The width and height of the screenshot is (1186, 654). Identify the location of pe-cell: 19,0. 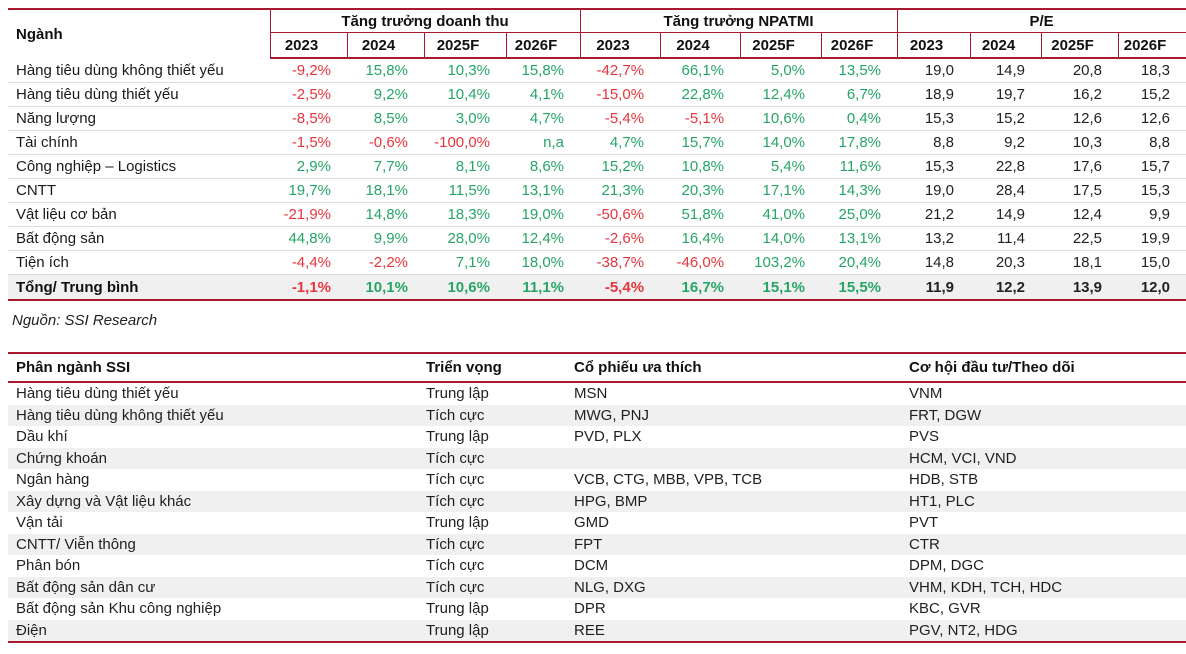
(934, 190).